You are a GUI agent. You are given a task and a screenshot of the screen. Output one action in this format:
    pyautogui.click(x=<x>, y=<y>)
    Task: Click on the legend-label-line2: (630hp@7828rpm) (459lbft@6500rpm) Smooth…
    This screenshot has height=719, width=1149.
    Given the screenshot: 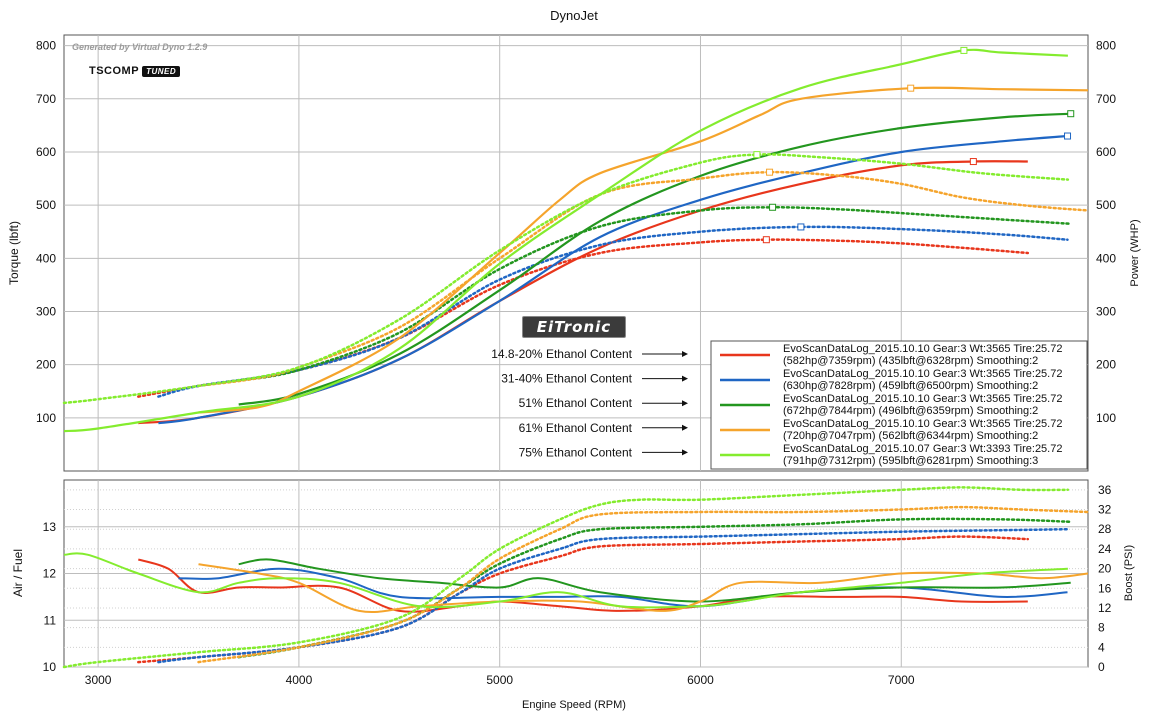 What is the action you would take?
    pyautogui.click(x=910, y=386)
    